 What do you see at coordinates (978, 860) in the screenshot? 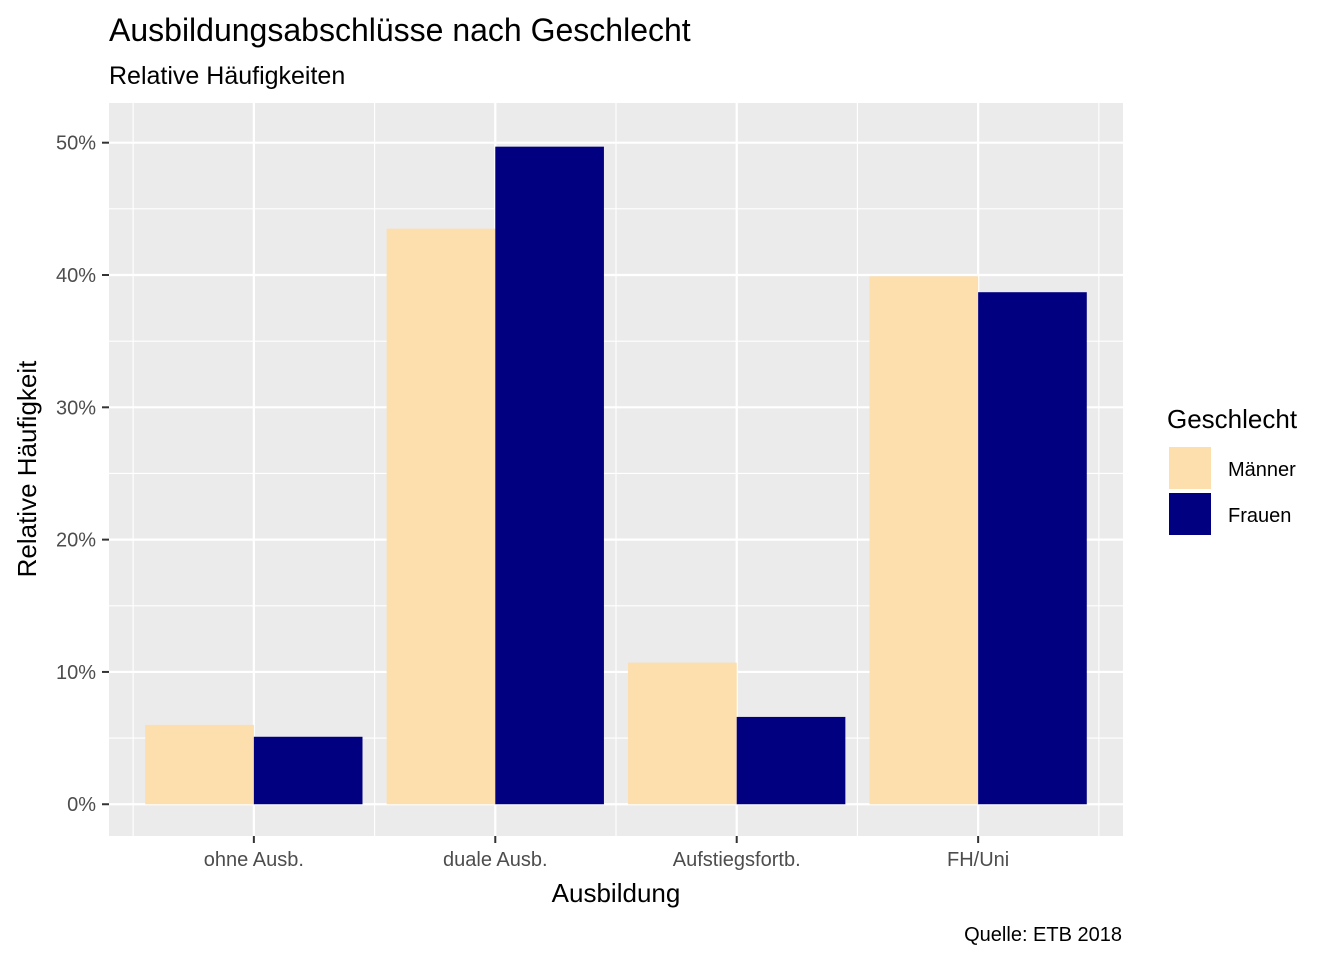
I see `x-tick-label: FH/Uni` at bounding box center [978, 860].